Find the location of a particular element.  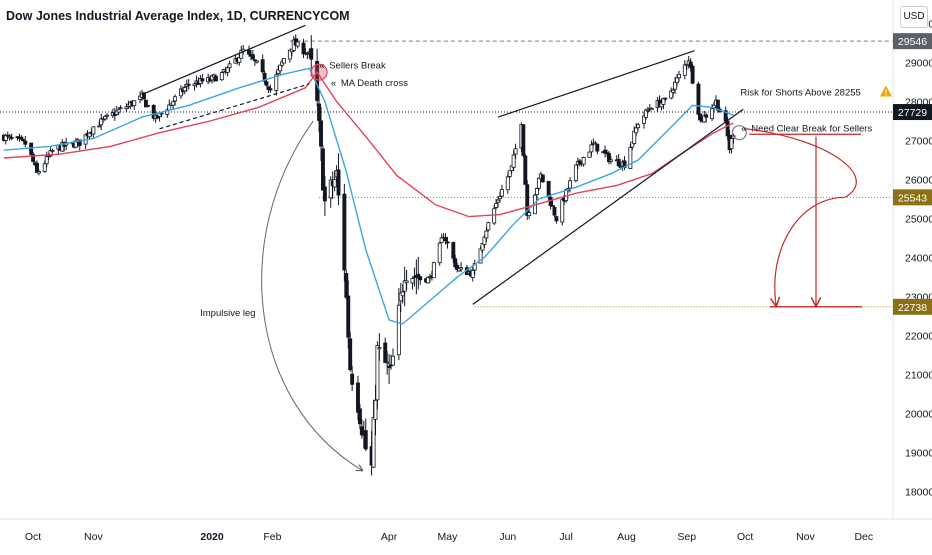

y-tick-label: 27000 is located at coordinates (918, 141).